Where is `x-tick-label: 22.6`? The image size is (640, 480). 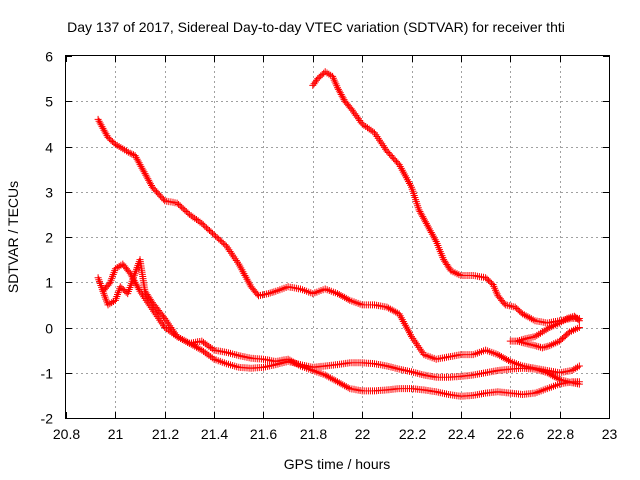
x-tick-label: 22.6 is located at coordinates (510, 434).